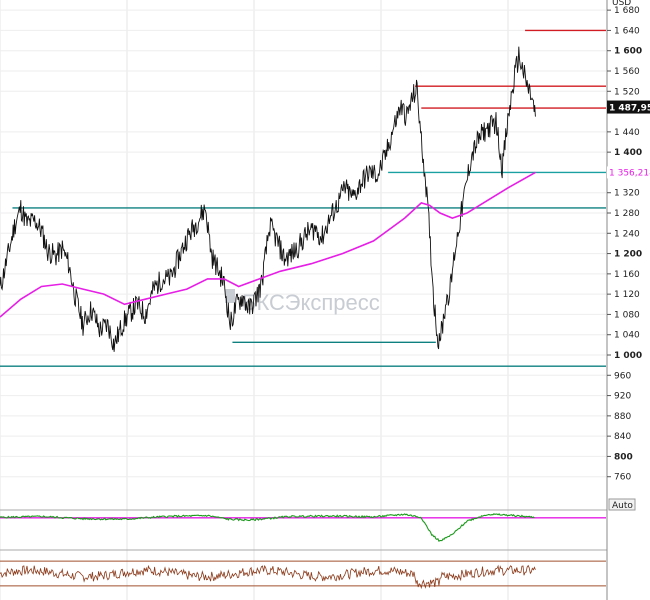 The width and height of the screenshot is (650, 600). What do you see at coordinates (622, 437) in the screenshot?
I see `tick-label: 840` at bounding box center [622, 437].